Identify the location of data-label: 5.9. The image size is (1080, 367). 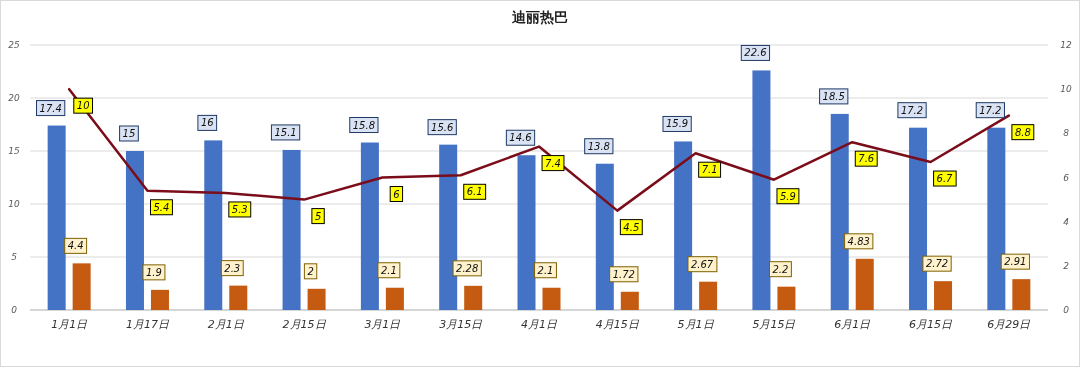
(787, 196).